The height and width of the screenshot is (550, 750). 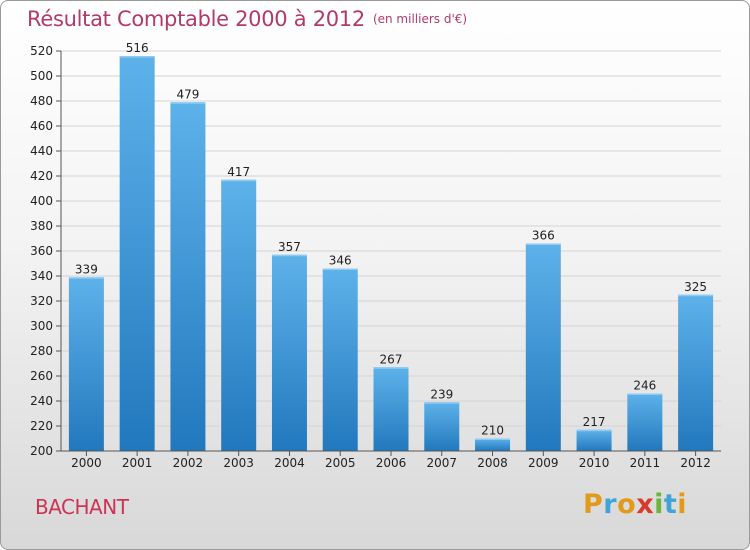 What do you see at coordinates (137, 463) in the screenshot?
I see `x-tick-label-2001: 2001` at bounding box center [137, 463].